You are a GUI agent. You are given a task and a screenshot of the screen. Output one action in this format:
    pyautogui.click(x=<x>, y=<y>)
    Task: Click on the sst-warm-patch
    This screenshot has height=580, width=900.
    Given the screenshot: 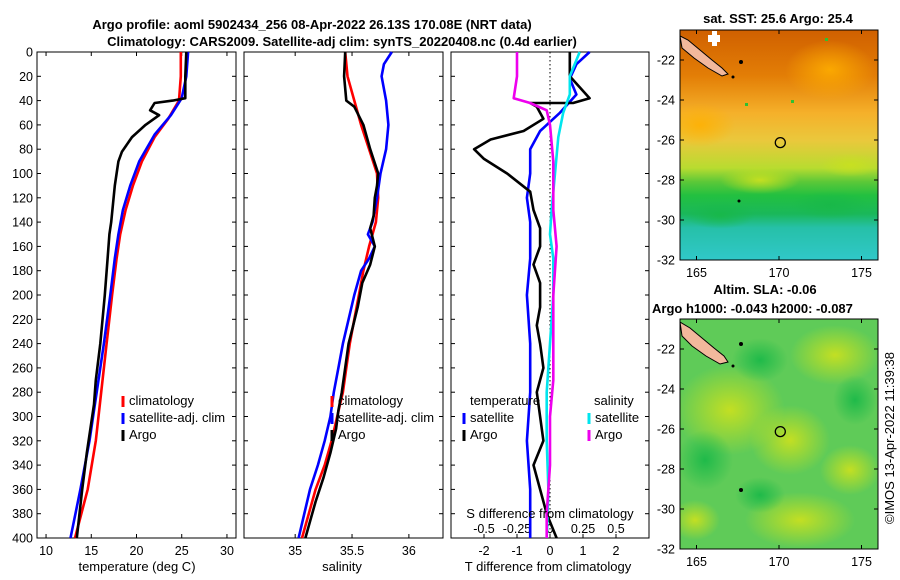 What is the action you would take?
    pyautogui.click(x=707, y=125)
    